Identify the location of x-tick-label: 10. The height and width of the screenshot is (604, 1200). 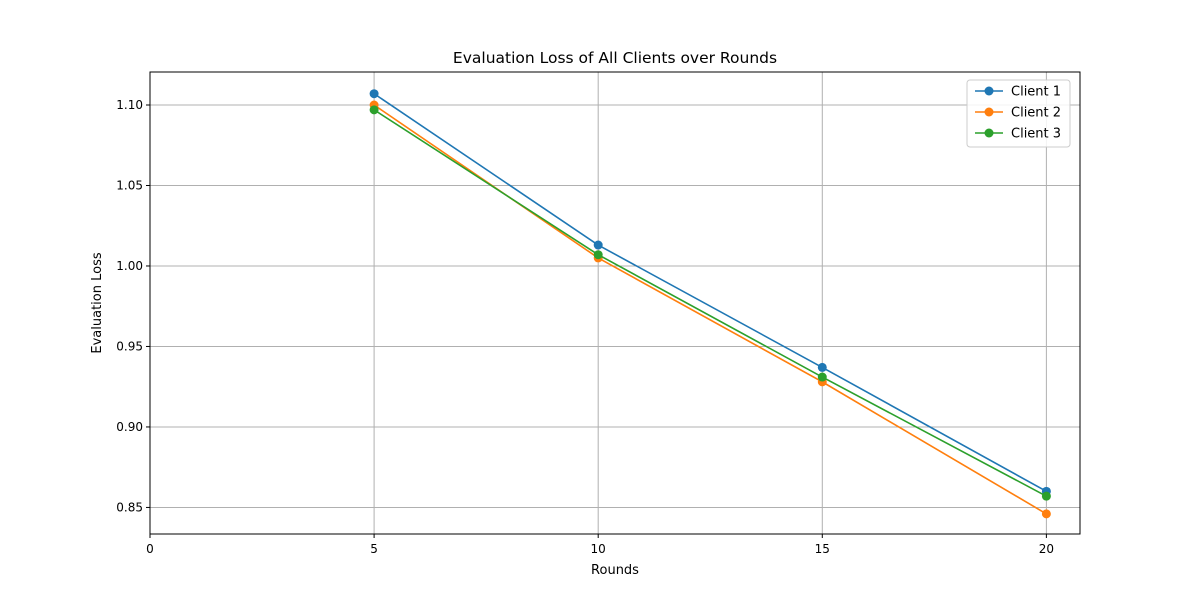
(598, 549).